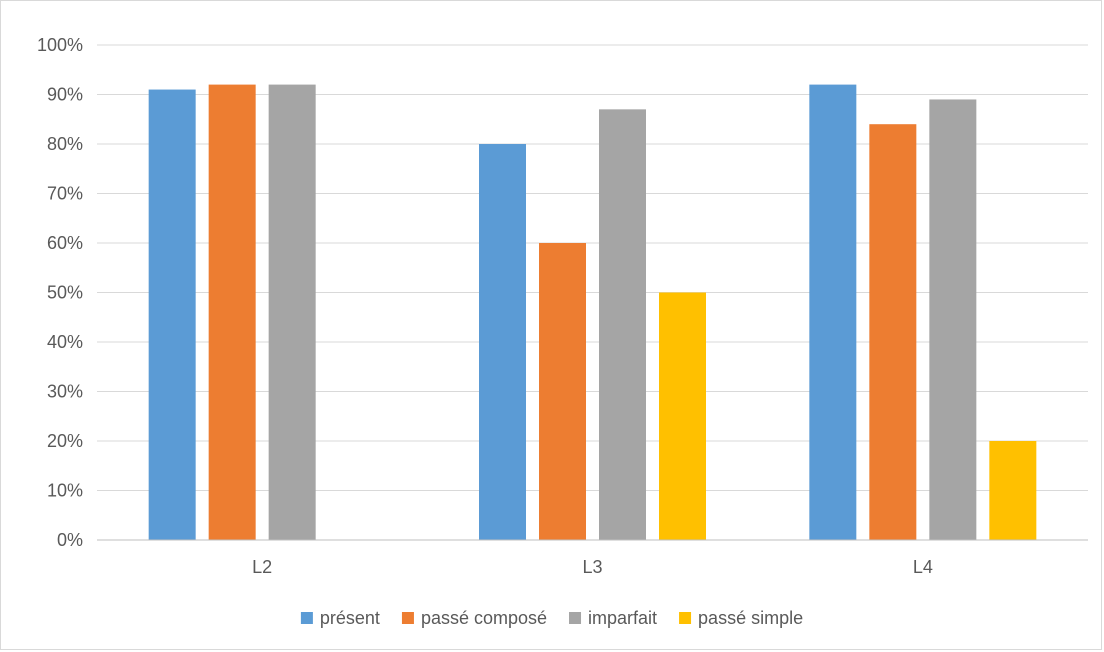 This screenshot has height=652, width=1104. I want to click on bar-présent-L3, so click(502, 342).